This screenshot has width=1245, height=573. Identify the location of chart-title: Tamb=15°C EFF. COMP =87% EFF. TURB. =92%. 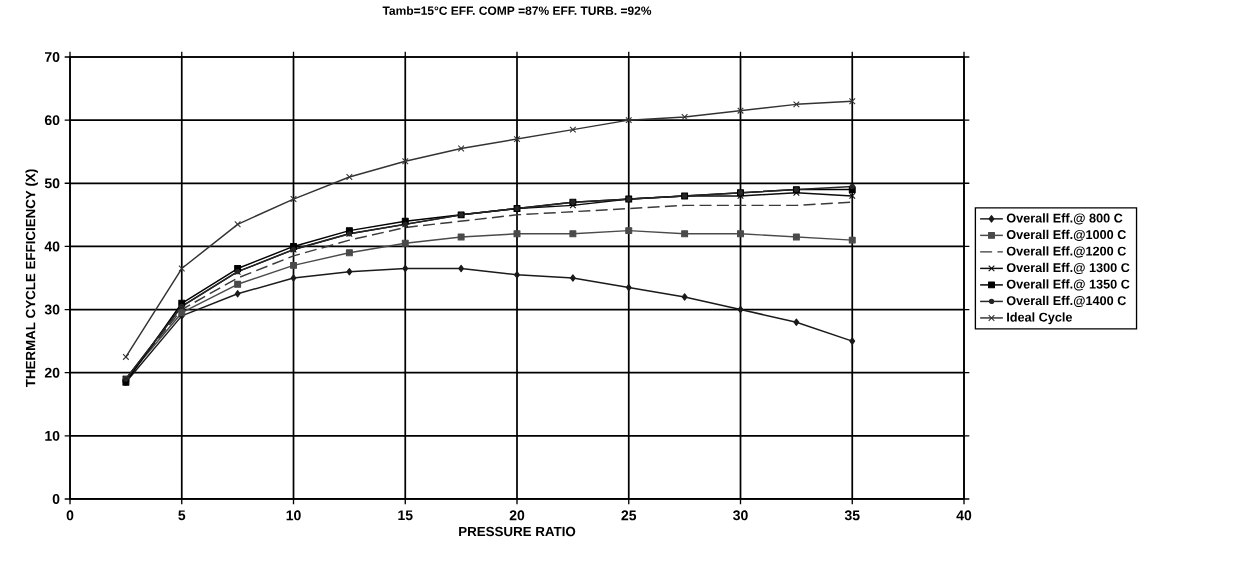
(517, 10).